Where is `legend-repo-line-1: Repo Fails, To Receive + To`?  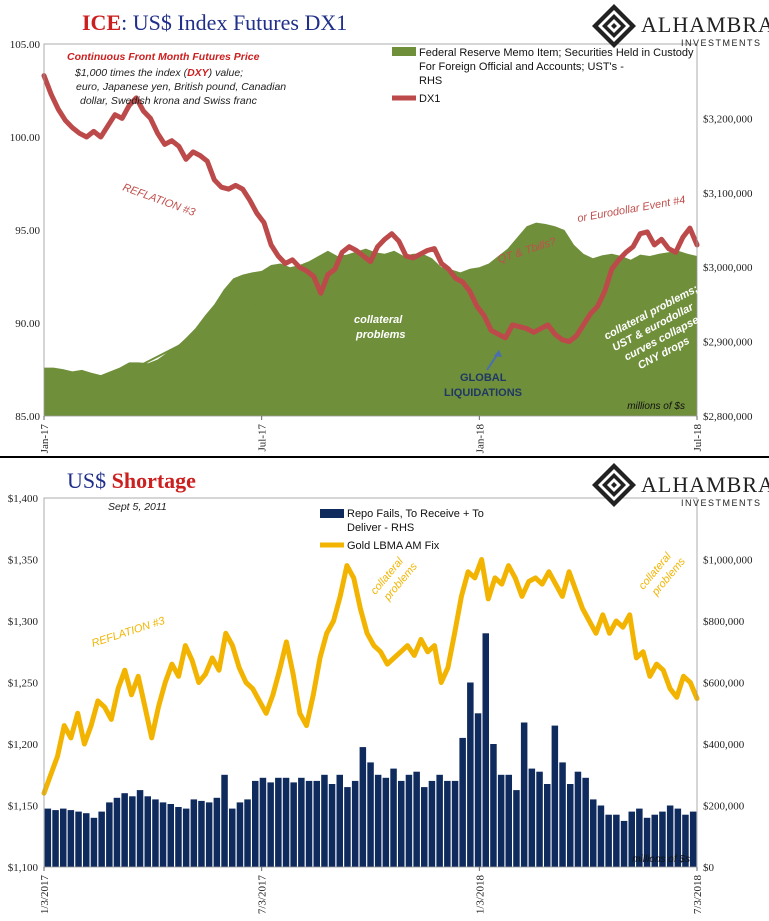
legend-repo-line-1: Repo Fails, To Receive + To is located at coordinates (415, 514).